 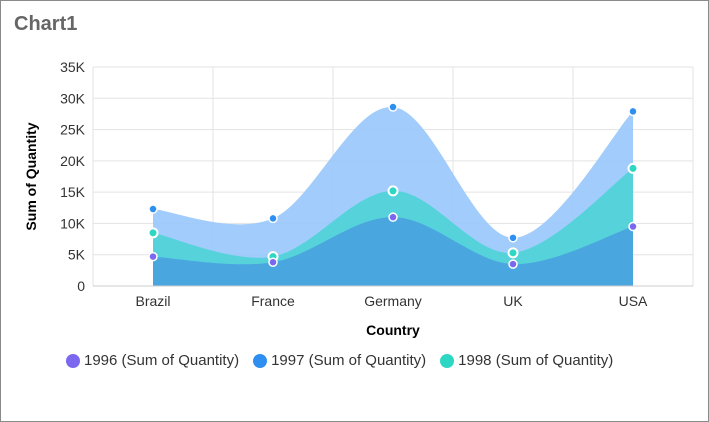 What do you see at coordinates (273, 262) in the screenshot?
I see `point-1996-France` at bounding box center [273, 262].